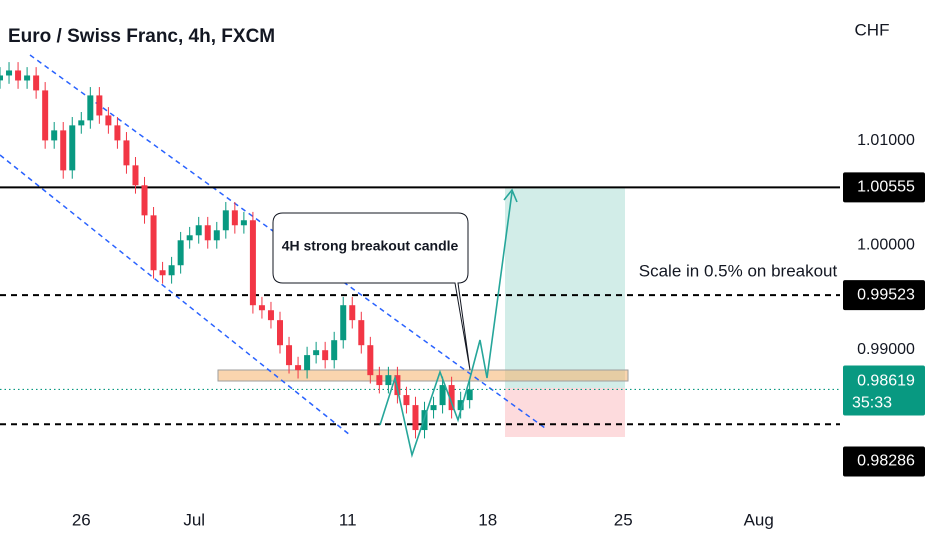 This screenshot has height=550, width=932. Describe the element at coordinates (565, 412) in the screenshot. I see `stop-zone` at that location.